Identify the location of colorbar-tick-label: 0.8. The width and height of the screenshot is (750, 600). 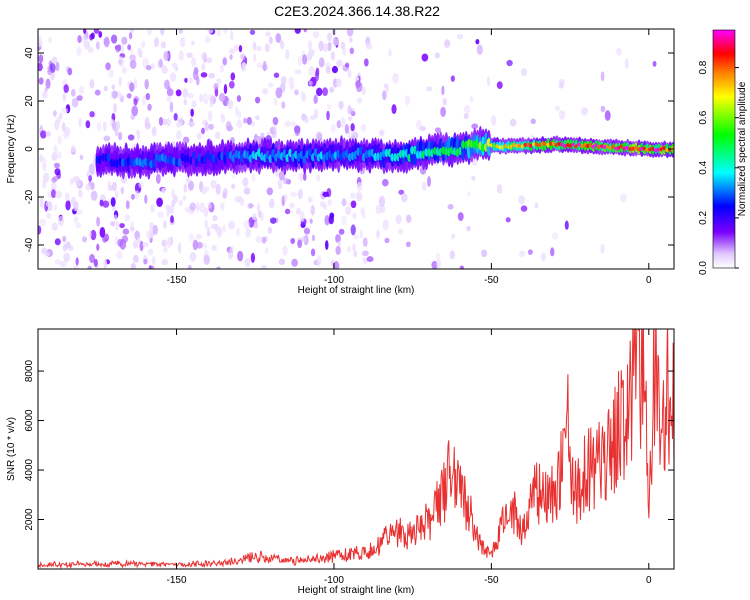
(703, 67).